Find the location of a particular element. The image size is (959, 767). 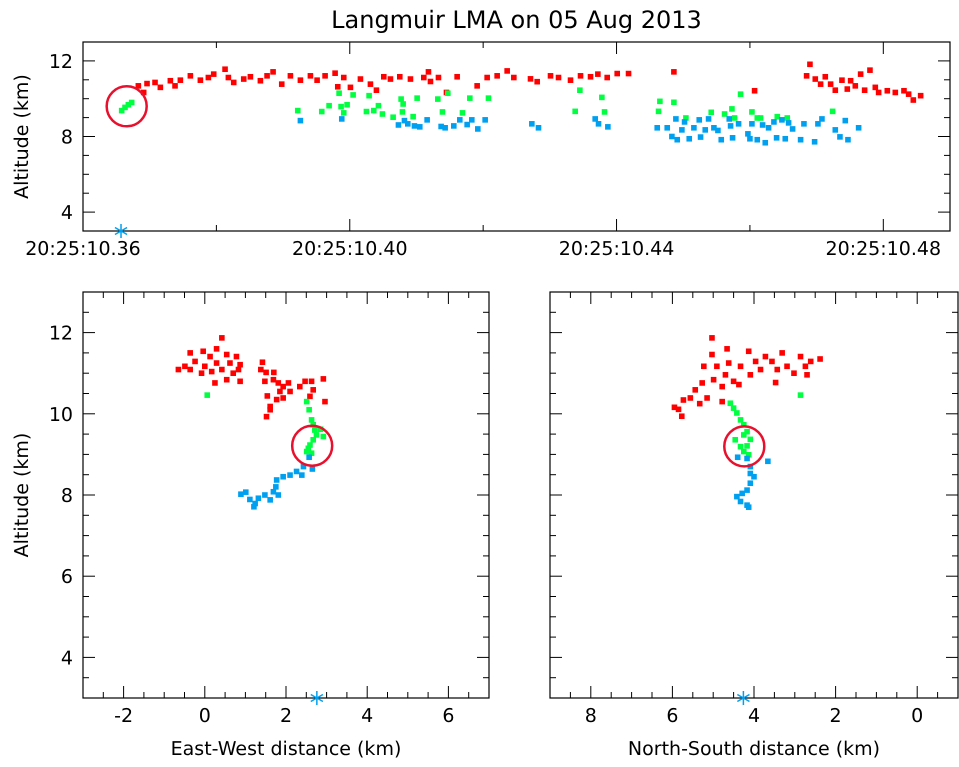

y-tick-label: 10 is located at coordinates (60, 415).